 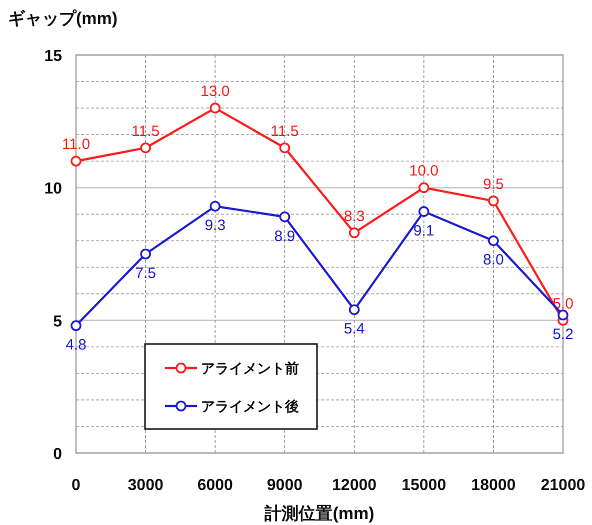 I want to click on x-tick-label: 6000, so click(x=215, y=485).